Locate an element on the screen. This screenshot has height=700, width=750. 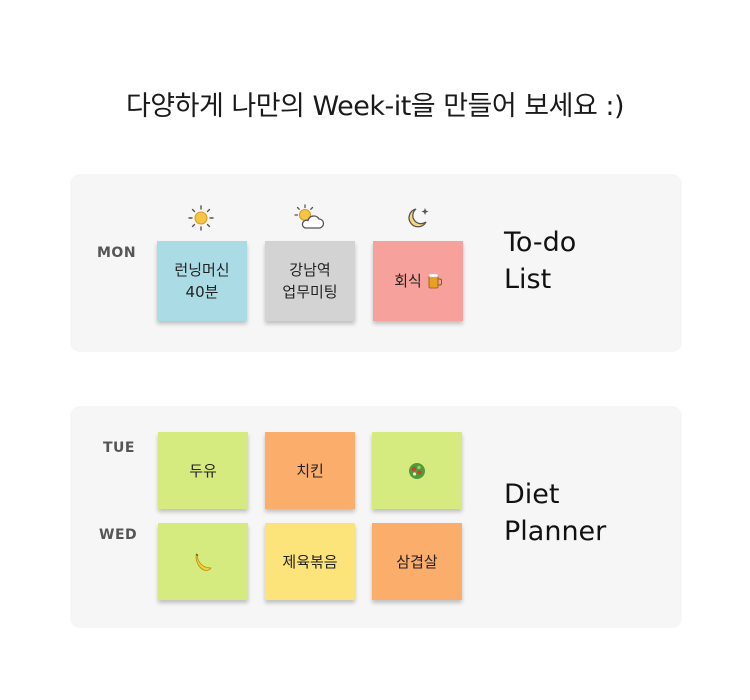
partly-cloudy-icon is located at coordinates (309, 216).